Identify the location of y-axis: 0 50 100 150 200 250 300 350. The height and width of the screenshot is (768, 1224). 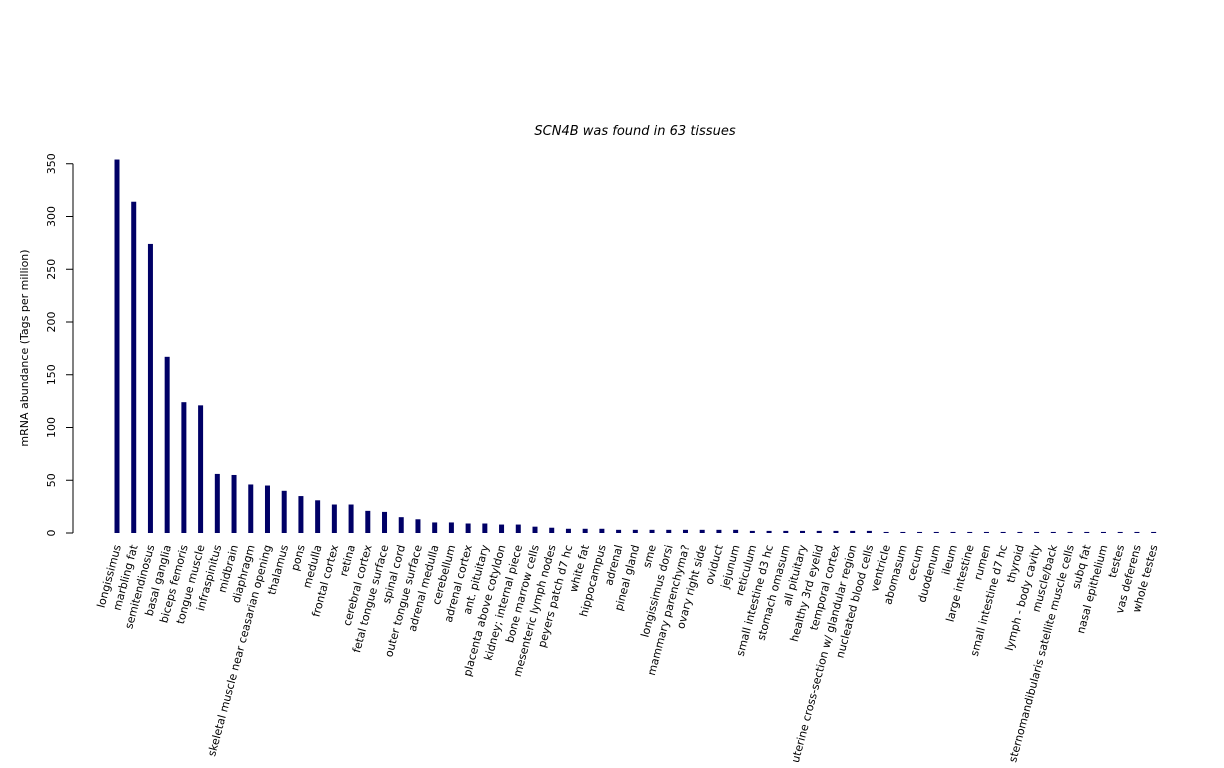
(59, 345).